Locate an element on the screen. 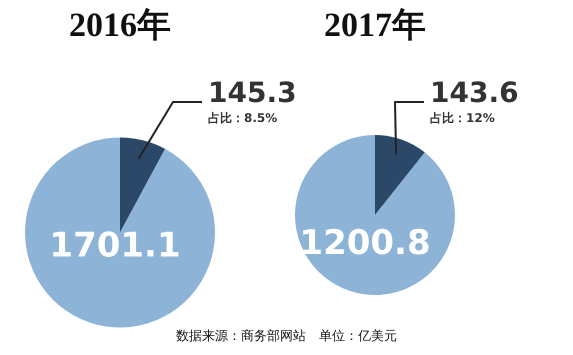 The height and width of the screenshot is (355, 573). data-label: 1701.1 is located at coordinates (115, 245).